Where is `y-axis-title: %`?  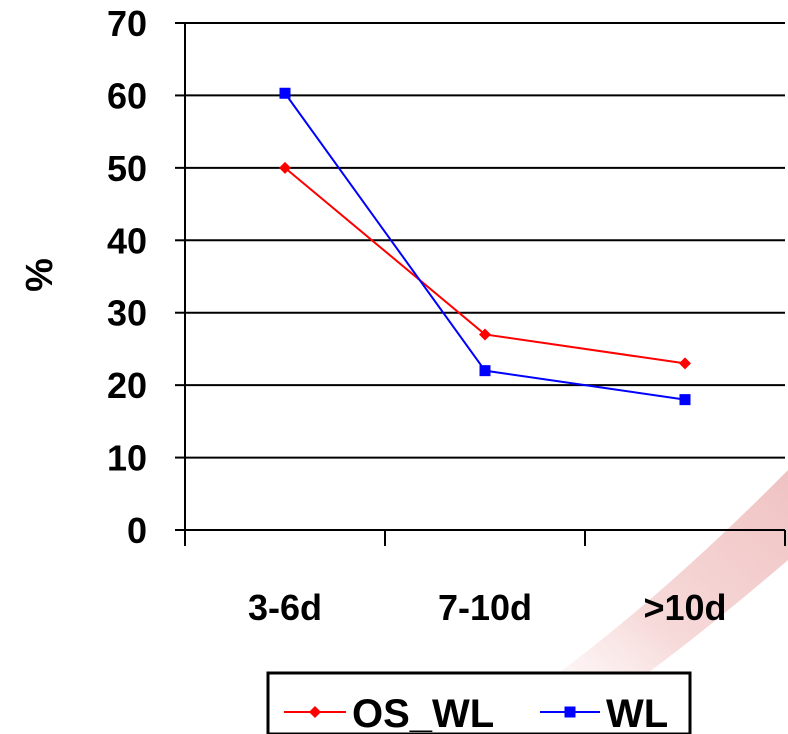
y-axis-title: % is located at coordinates (40, 275).